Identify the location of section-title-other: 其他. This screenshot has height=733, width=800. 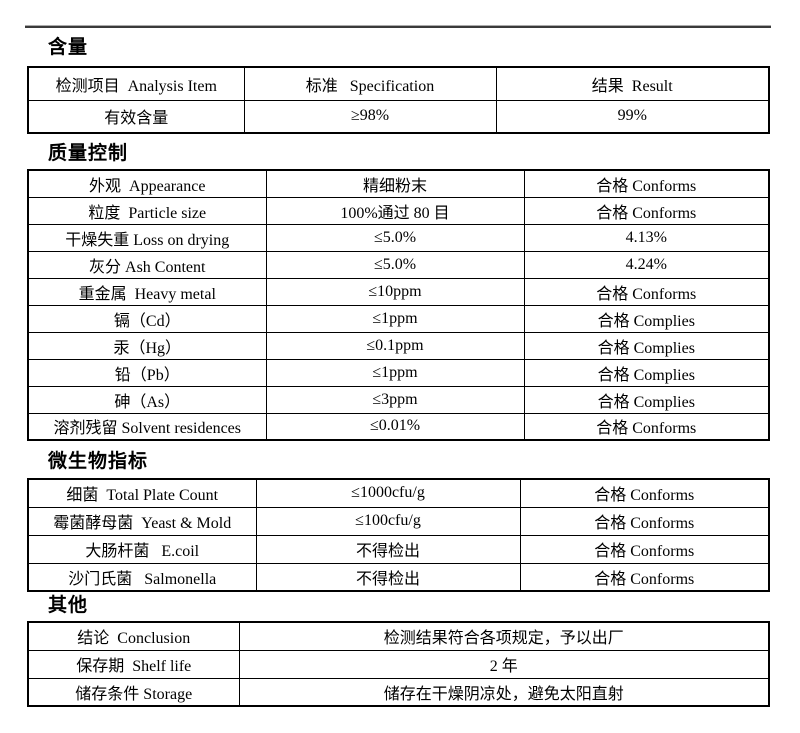
(68, 605).